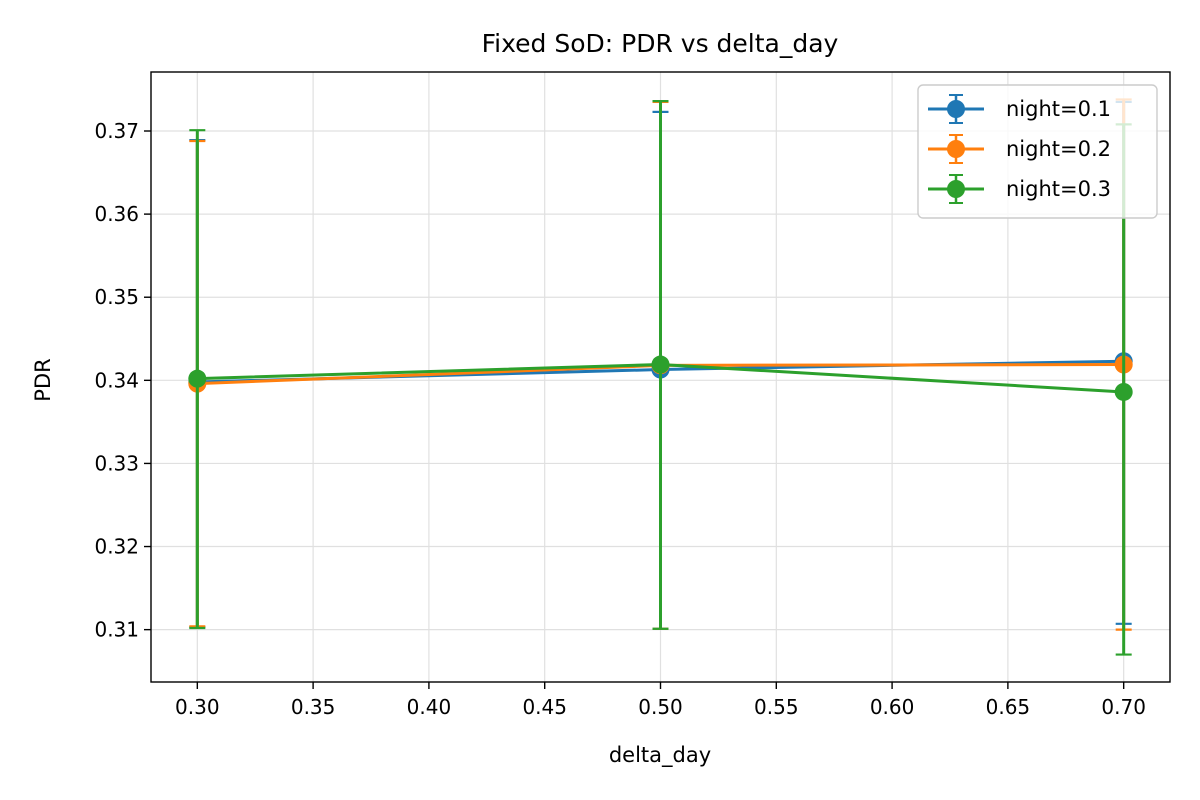 The height and width of the screenshot is (800, 1200). What do you see at coordinates (197, 707) in the screenshot?
I see `x-tick-label: 0.30` at bounding box center [197, 707].